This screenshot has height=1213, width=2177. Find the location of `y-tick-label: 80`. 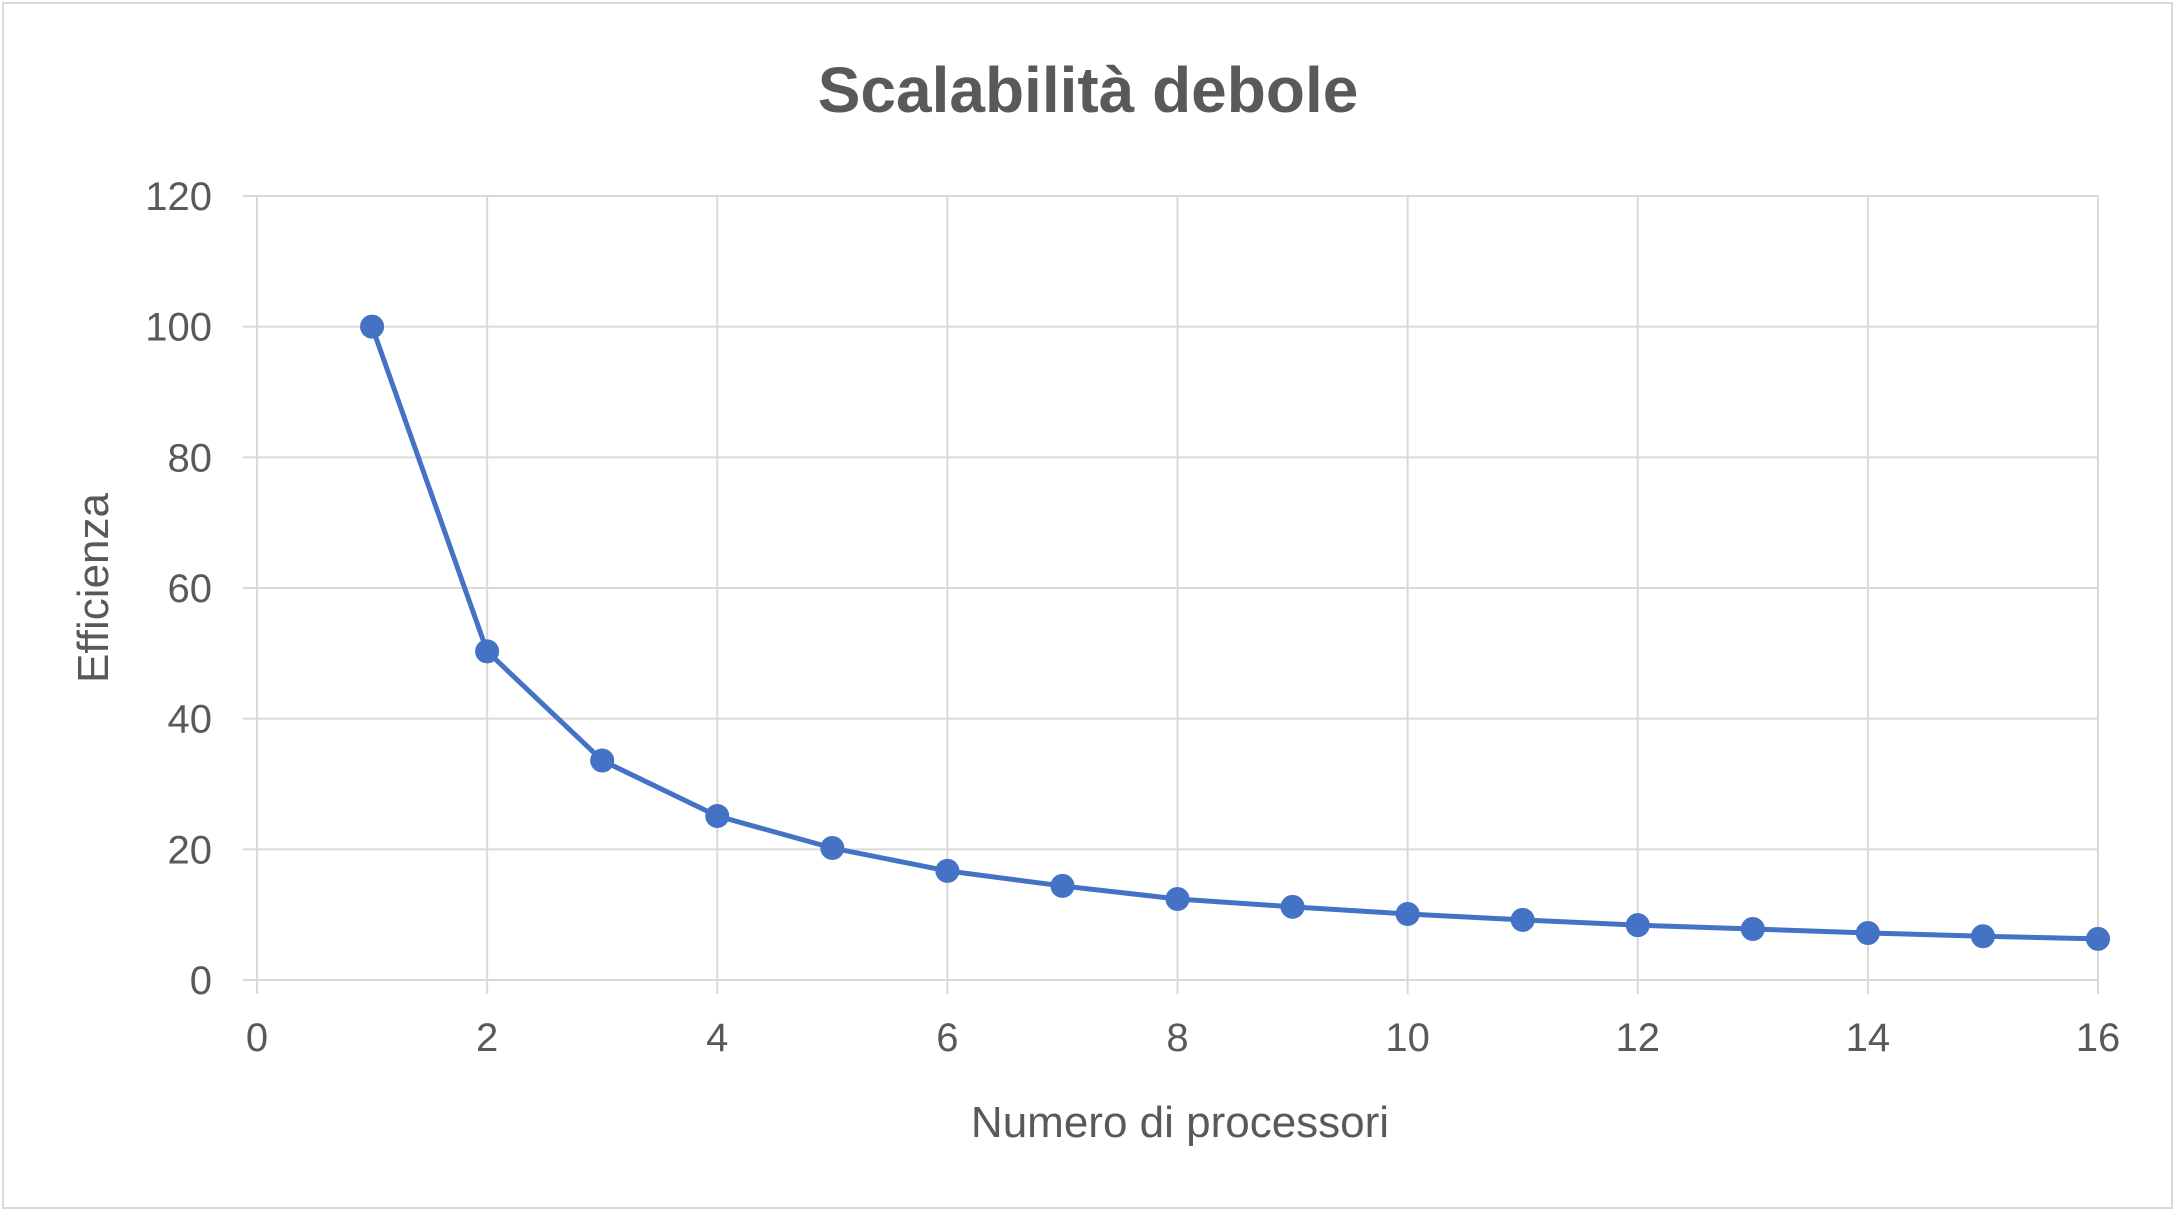

y-tick-label: 80 is located at coordinates (190, 458).